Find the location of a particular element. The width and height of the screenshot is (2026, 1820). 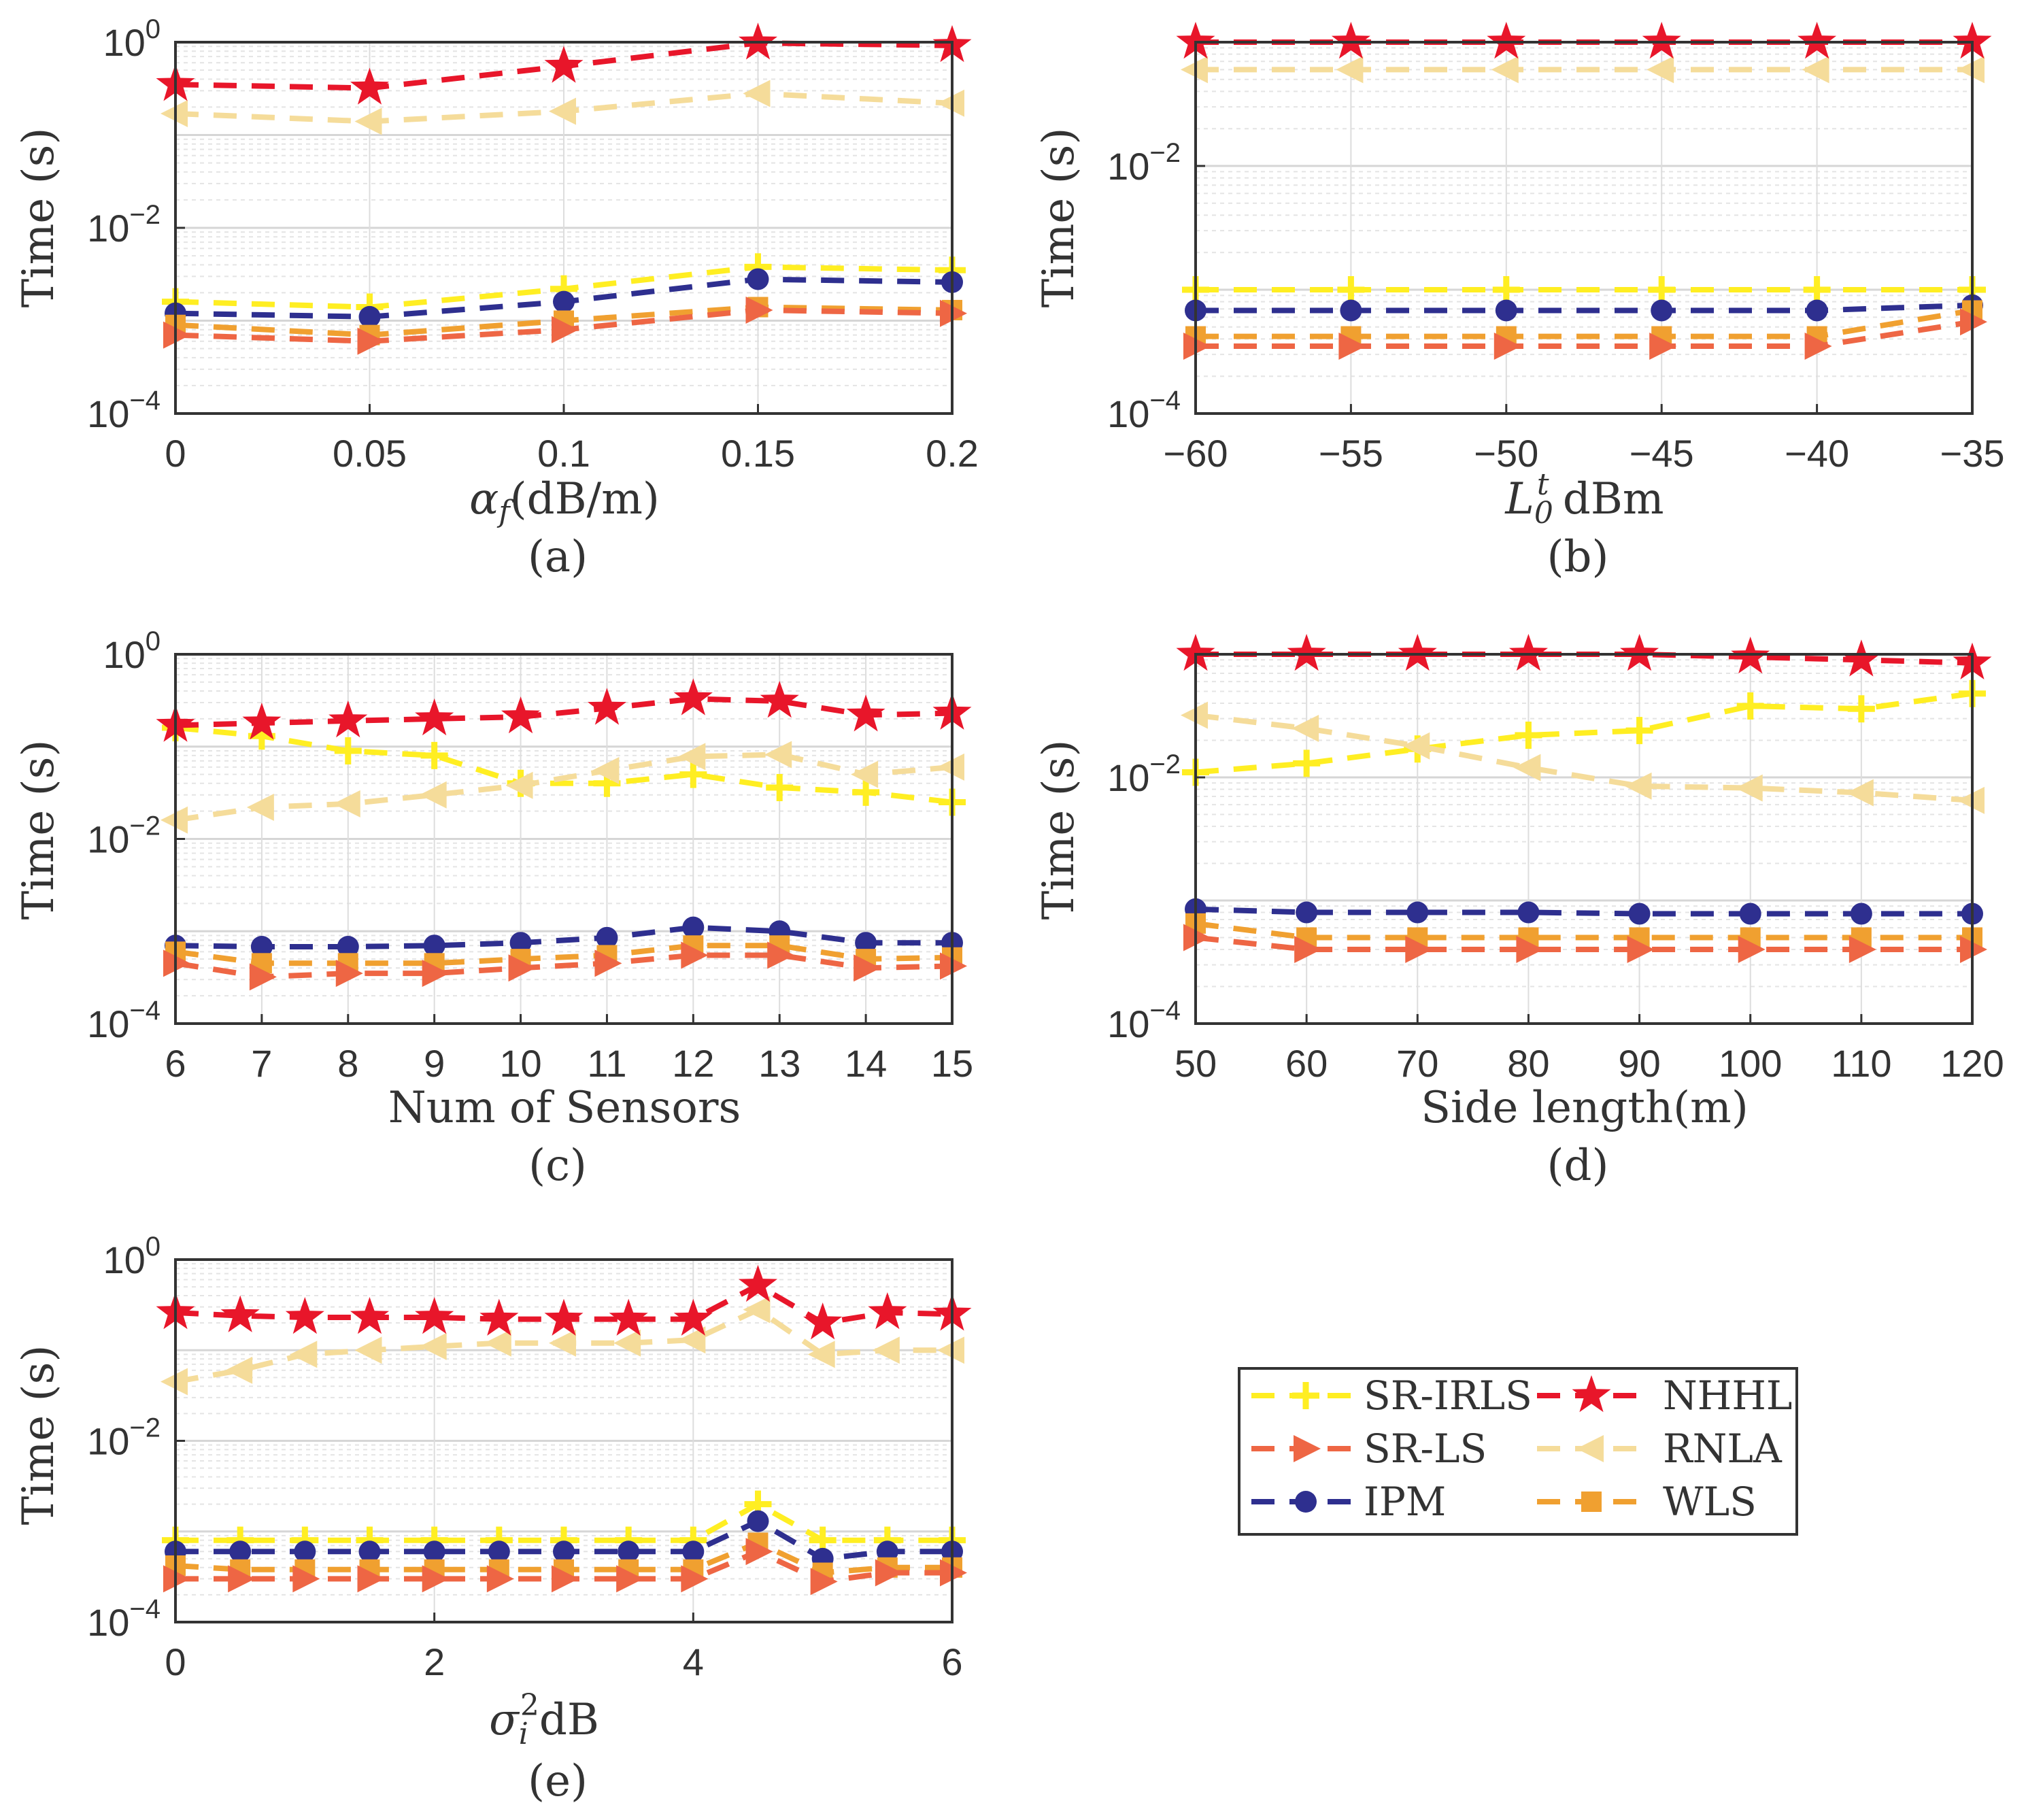

y-tick-label: 10⁻⁴ is located at coordinates (1144, 1021).